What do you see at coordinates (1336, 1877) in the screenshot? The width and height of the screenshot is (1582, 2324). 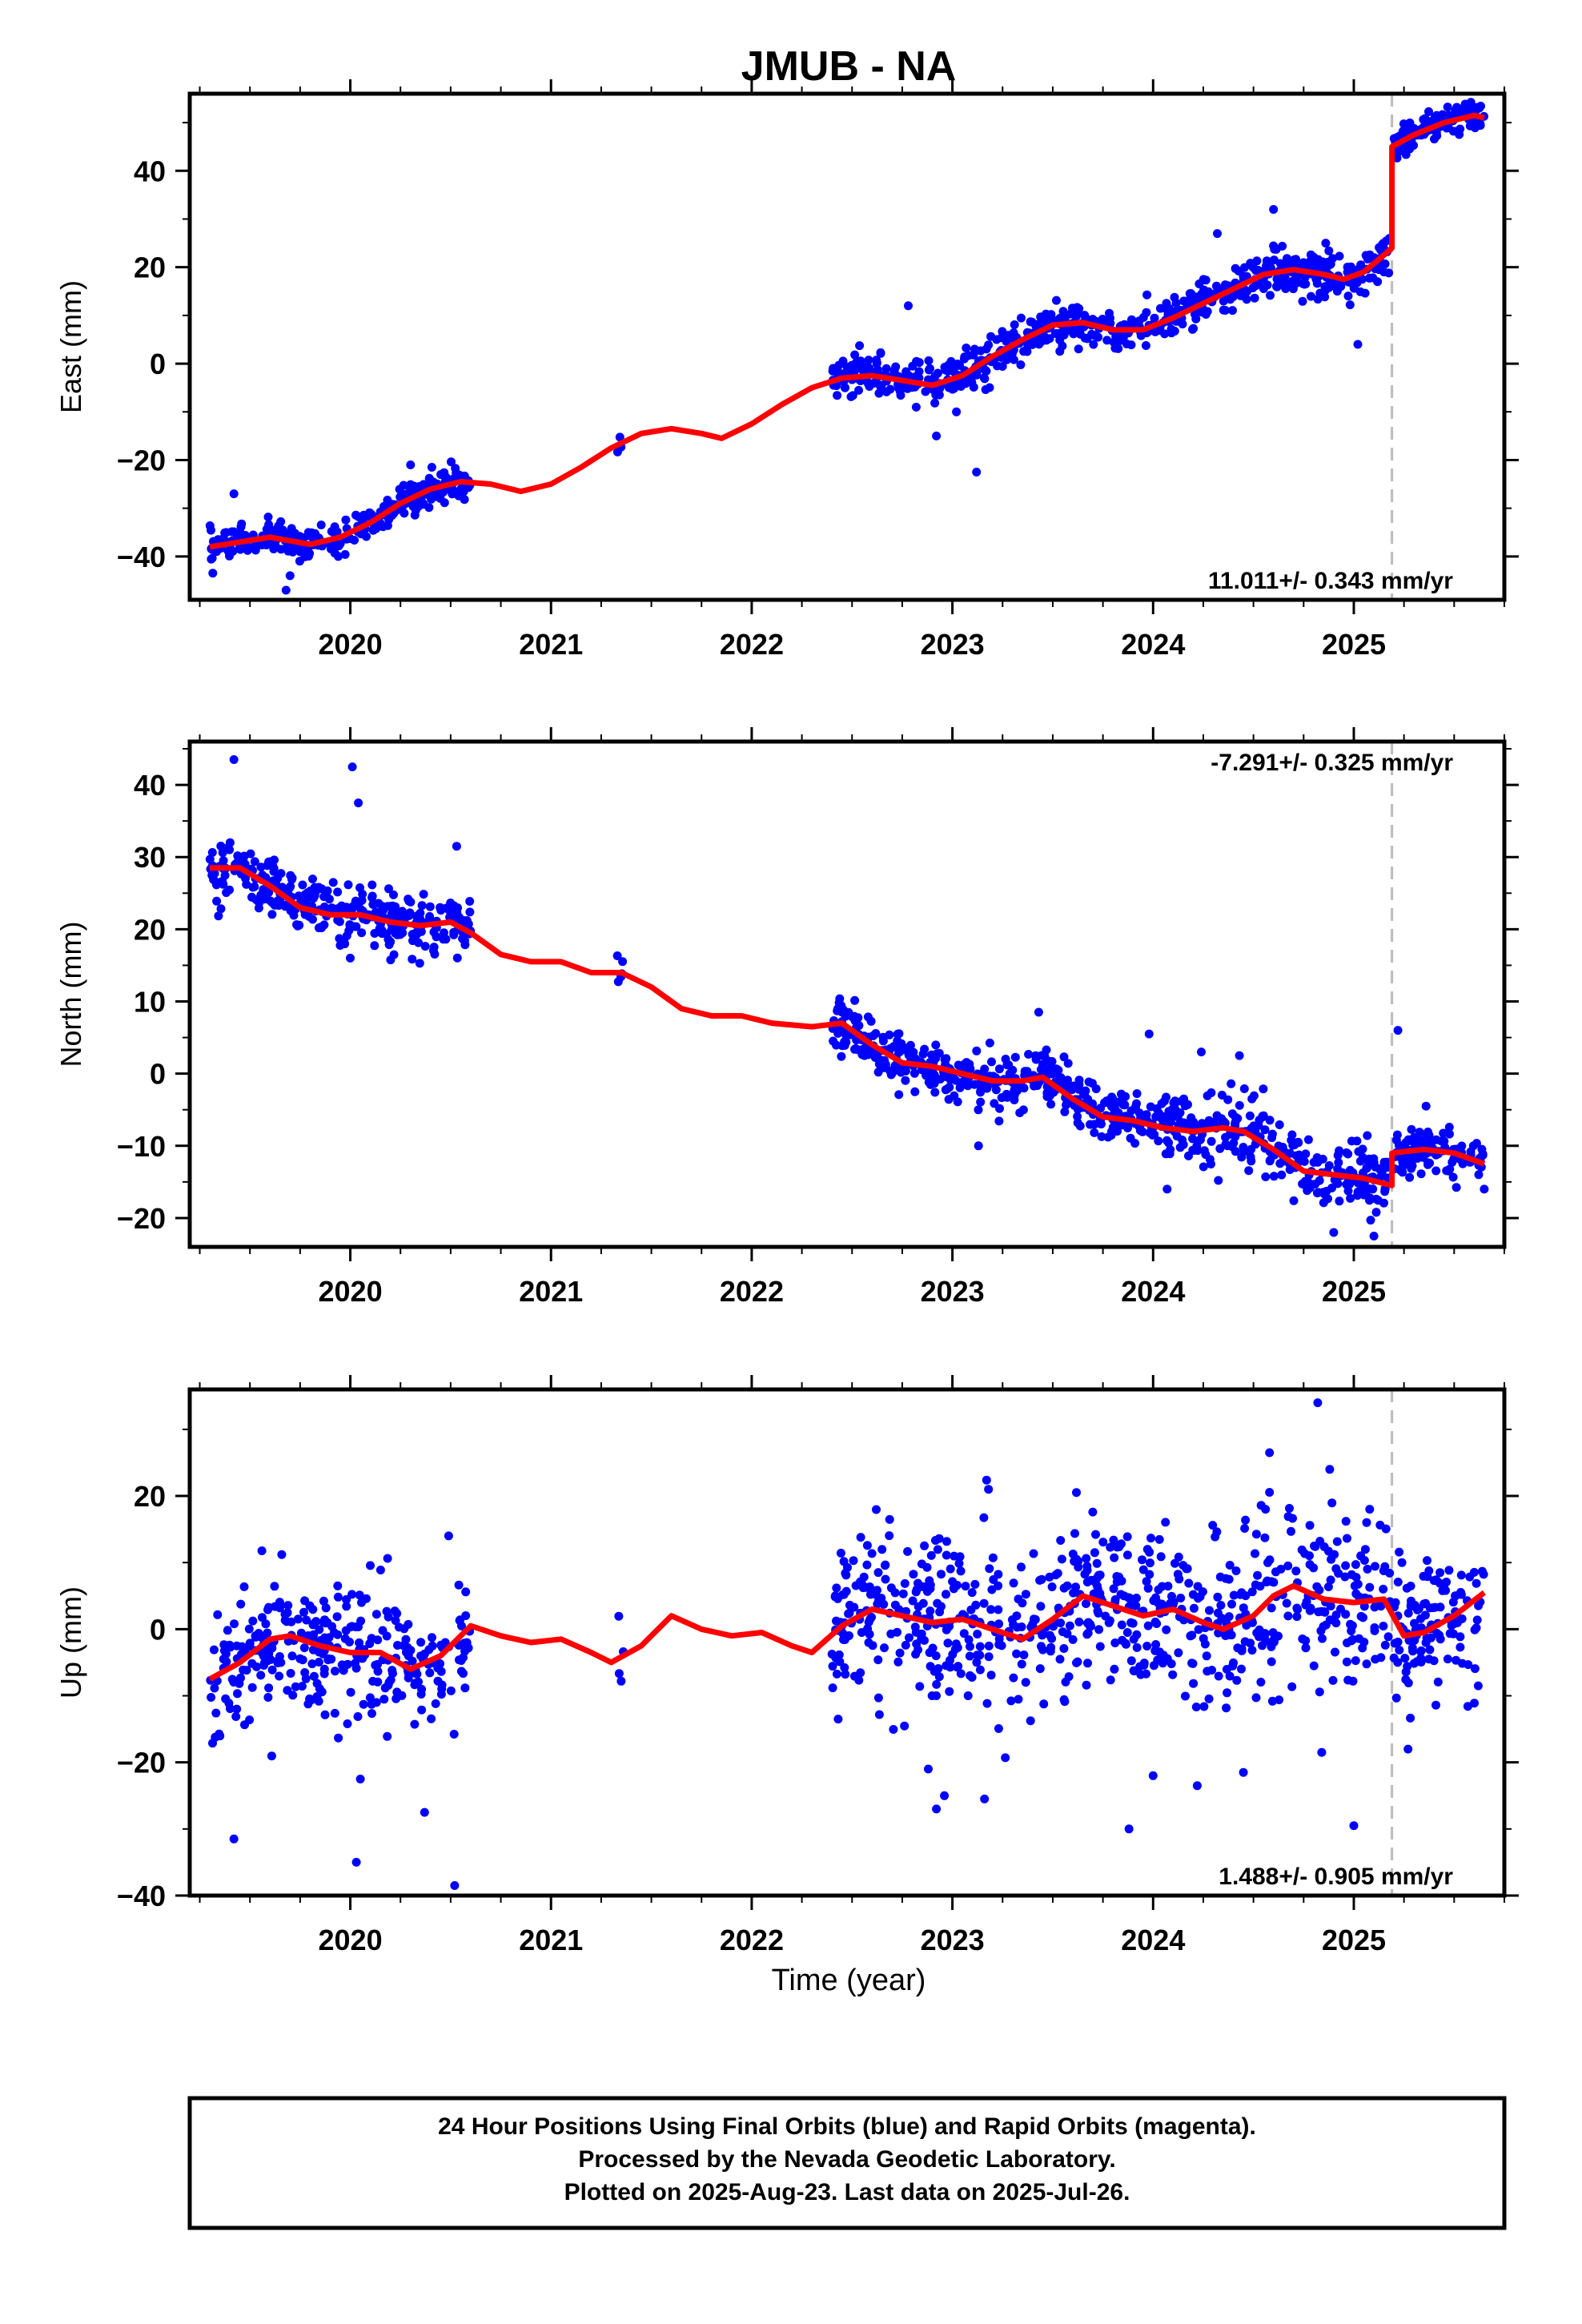 I see `rate-label: 1.488+/- 0.905 mm/yr` at bounding box center [1336, 1877].